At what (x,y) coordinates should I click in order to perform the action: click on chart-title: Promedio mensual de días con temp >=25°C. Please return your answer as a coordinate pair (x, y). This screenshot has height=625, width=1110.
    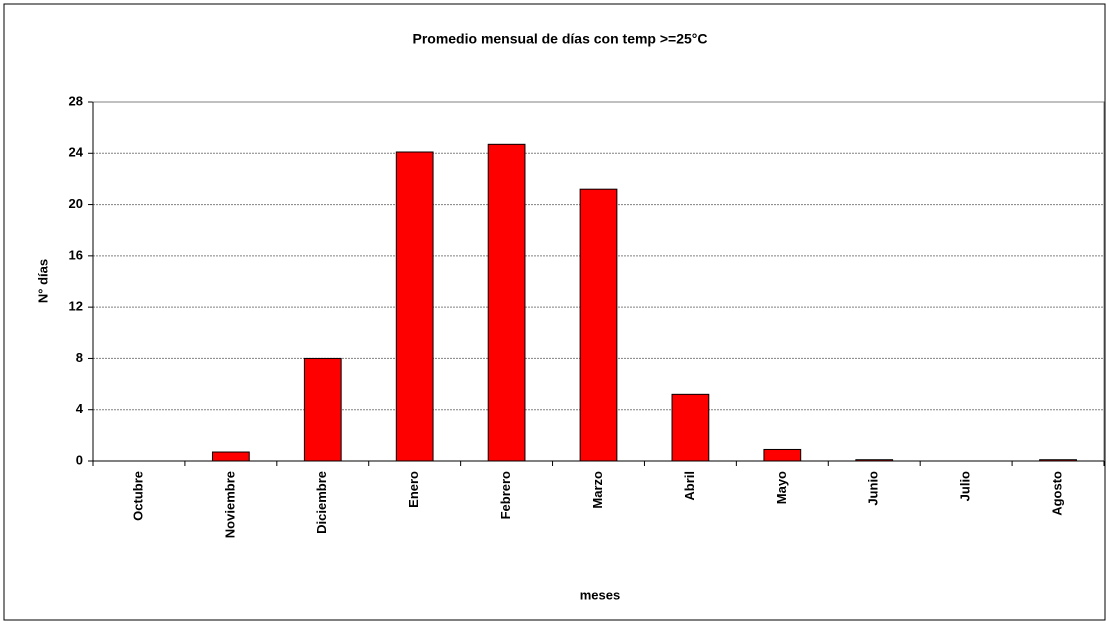
    Looking at the image, I should click on (559, 39).